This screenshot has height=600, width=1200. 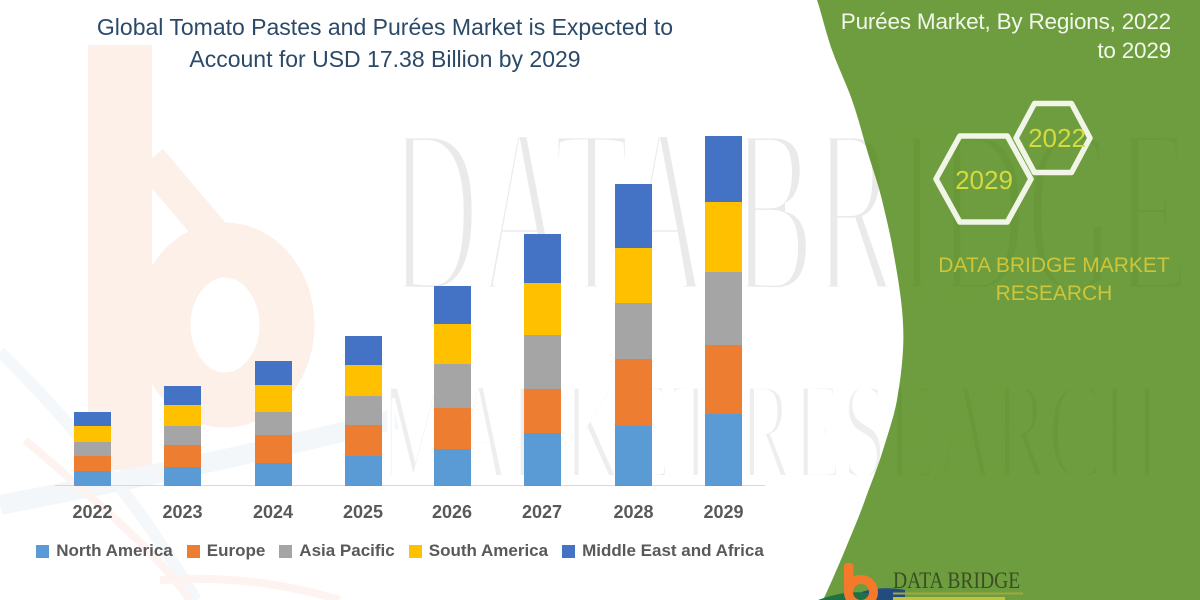 What do you see at coordinates (1057, 138) in the screenshot?
I see `svg-text: 2022` at bounding box center [1057, 138].